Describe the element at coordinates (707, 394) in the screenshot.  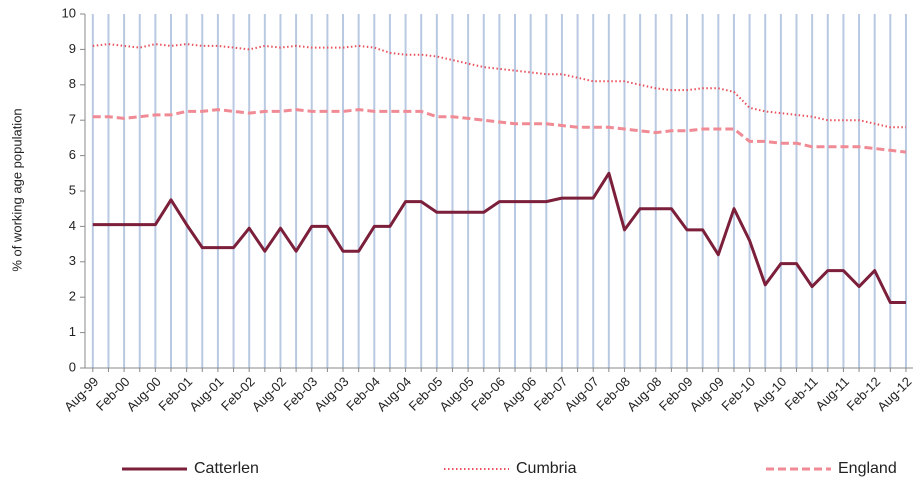
I see `x-tick-label: Aug-09` at that location.